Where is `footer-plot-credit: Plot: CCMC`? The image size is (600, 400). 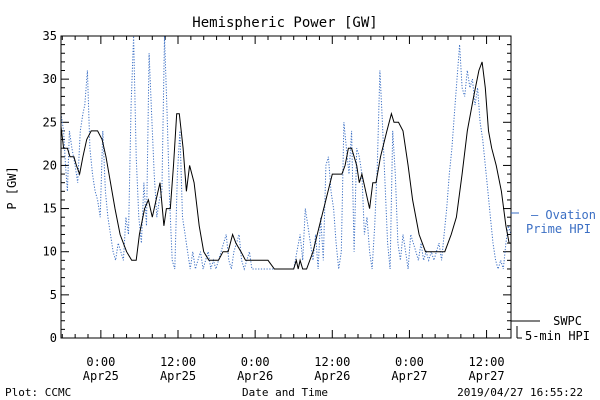
footer-plot-credit: Plot: CCMC is located at coordinates (38, 392).